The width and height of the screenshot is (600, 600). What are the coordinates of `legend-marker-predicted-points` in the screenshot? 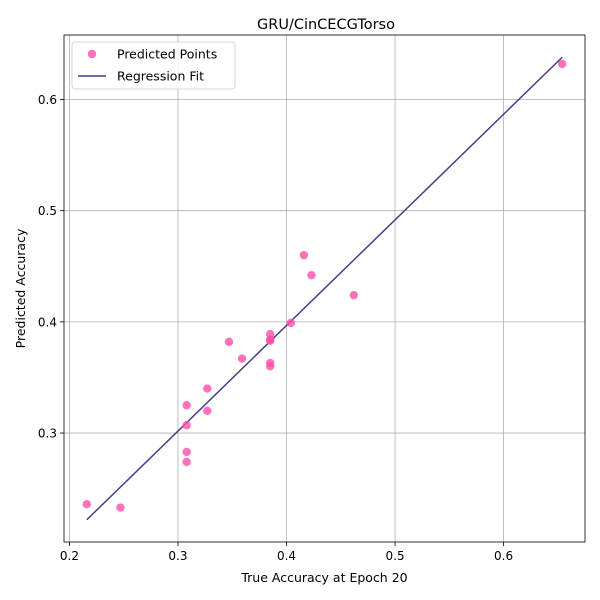 It's located at (92, 54).